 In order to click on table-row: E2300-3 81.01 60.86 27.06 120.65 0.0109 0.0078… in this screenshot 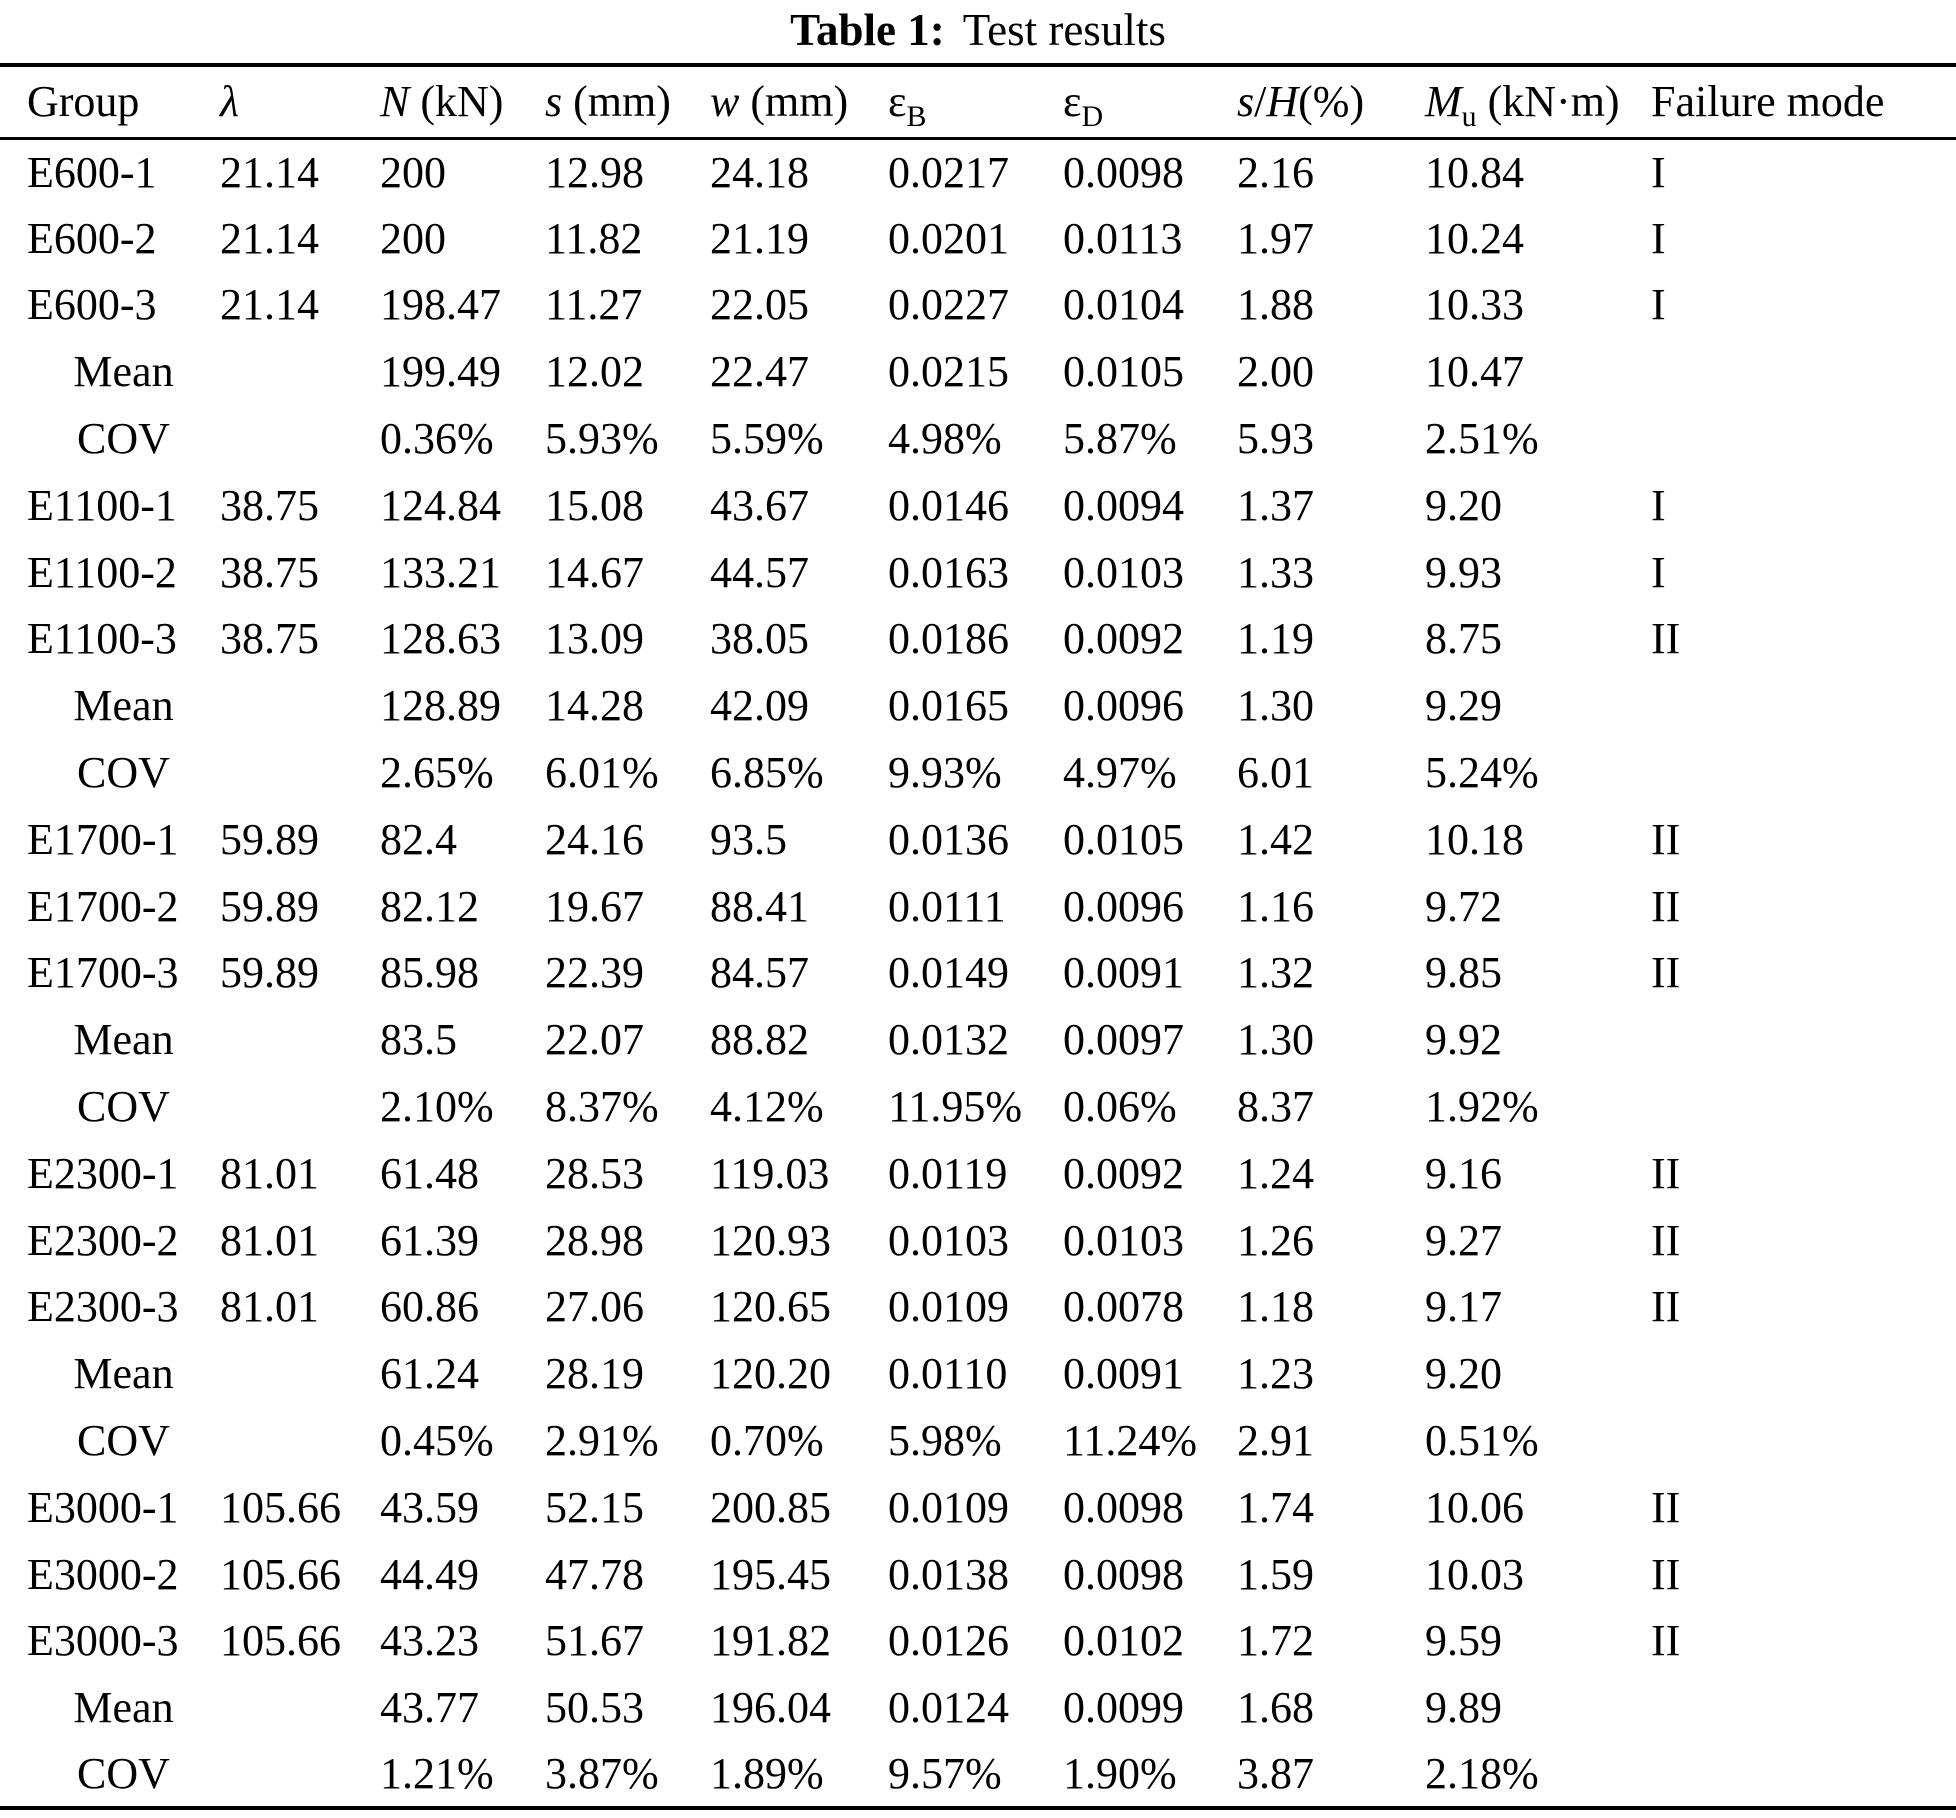, I will do `click(978, 1307)`.